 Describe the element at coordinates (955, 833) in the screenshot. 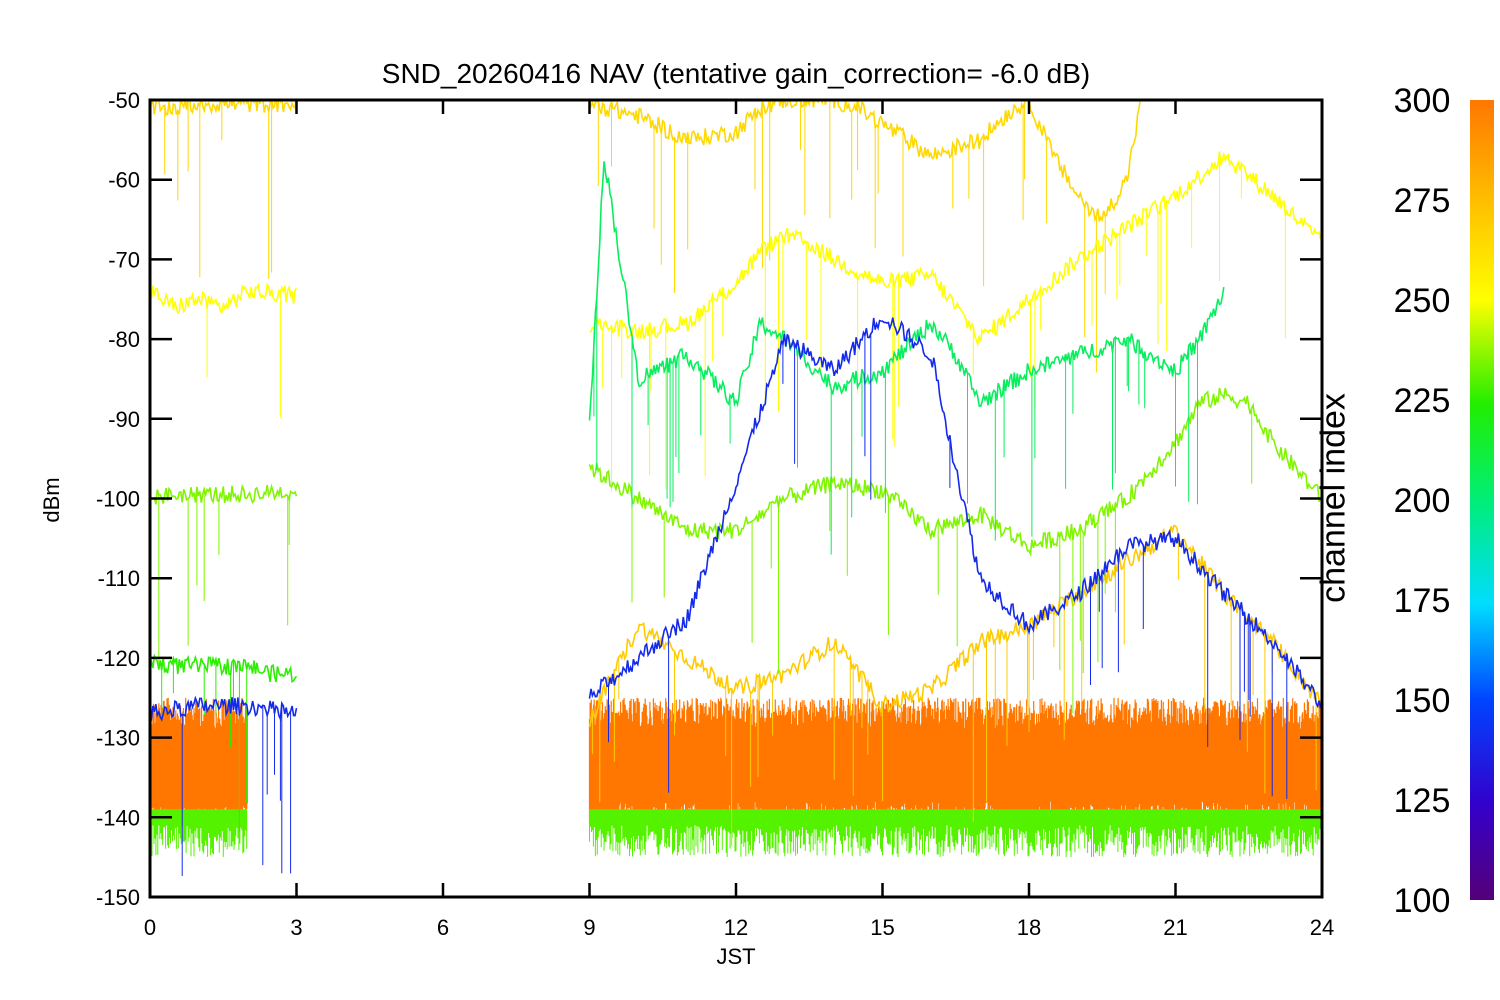

I see `series-fringe` at that location.